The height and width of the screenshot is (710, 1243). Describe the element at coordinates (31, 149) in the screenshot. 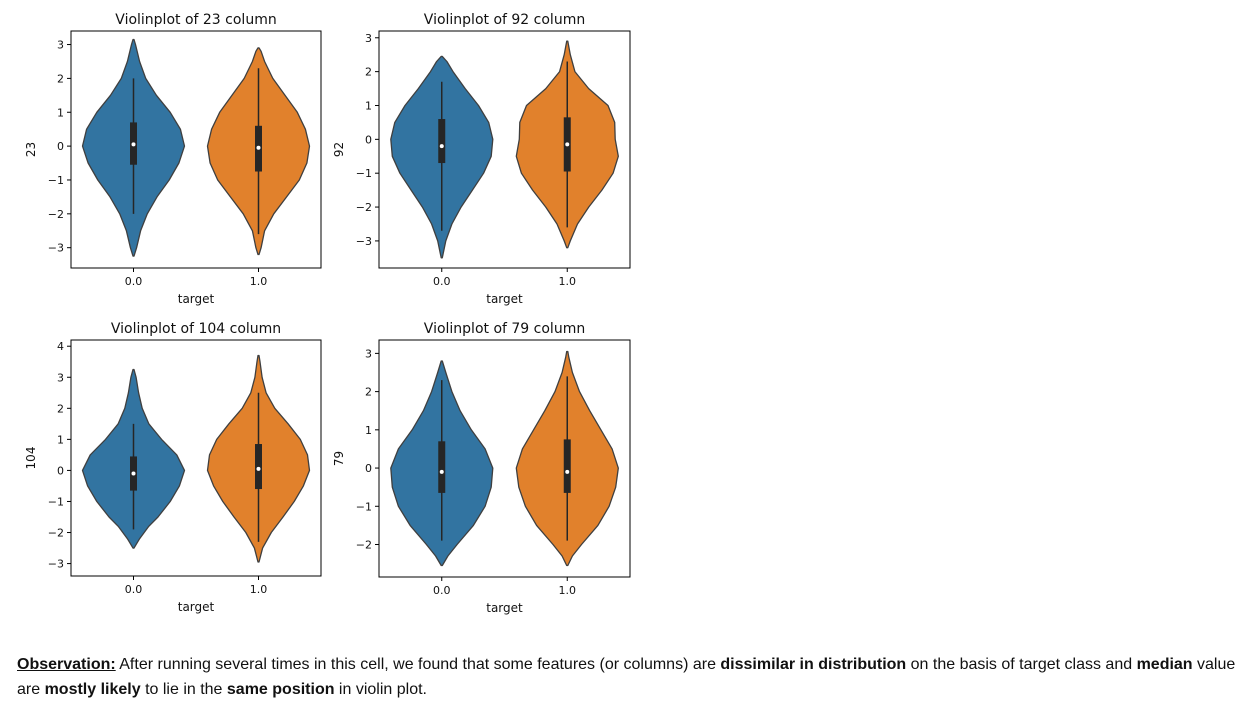

I see `y-axis-label: 23` at that location.